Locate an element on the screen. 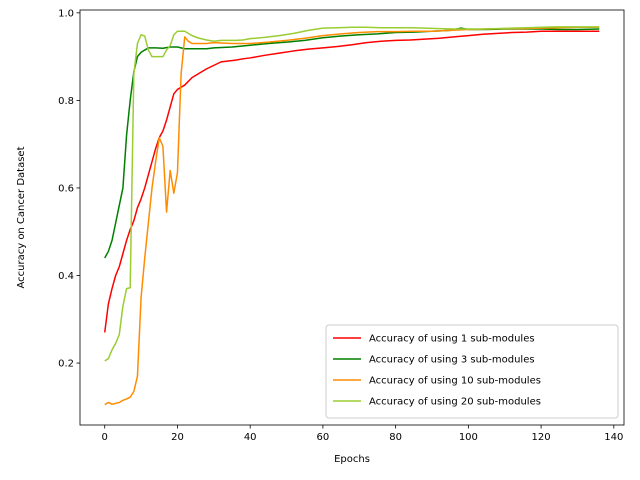 The width and height of the screenshot is (640, 480). legend-box is located at coordinates (472, 371).